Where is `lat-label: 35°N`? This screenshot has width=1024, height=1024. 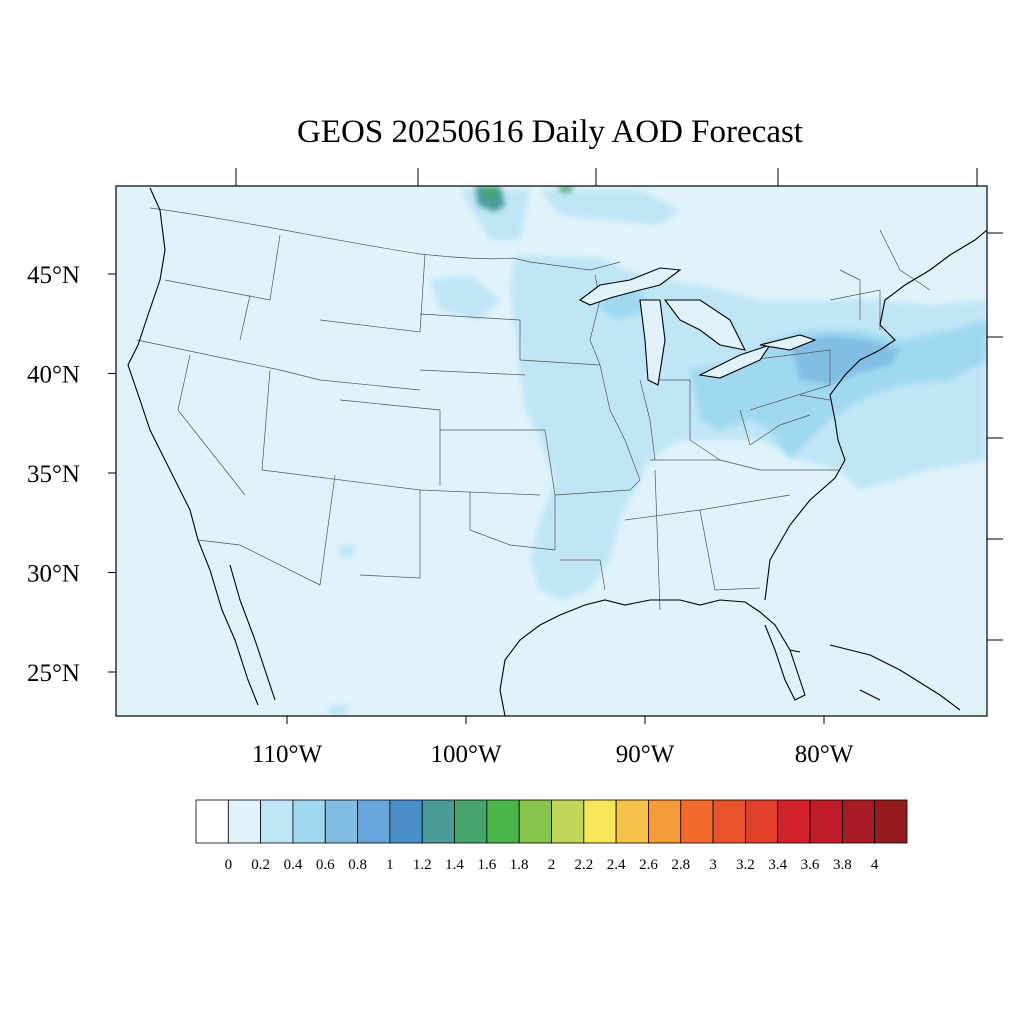 lat-label: 35°N is located at coordinates (53, 474).